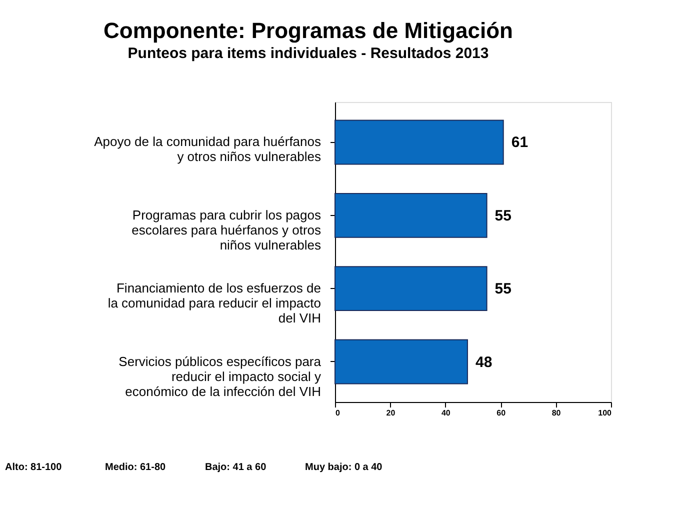 The width and height of the screenshot is (686, 522). I want to click on chart-subtitle: Punteos para items individuales - Resultados 2013, so click(308, 53).